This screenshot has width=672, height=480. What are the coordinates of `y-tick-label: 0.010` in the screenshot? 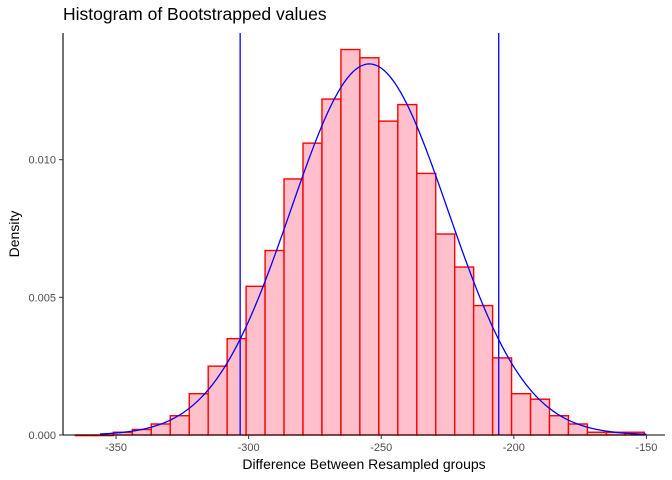 It's located at (42, 161).